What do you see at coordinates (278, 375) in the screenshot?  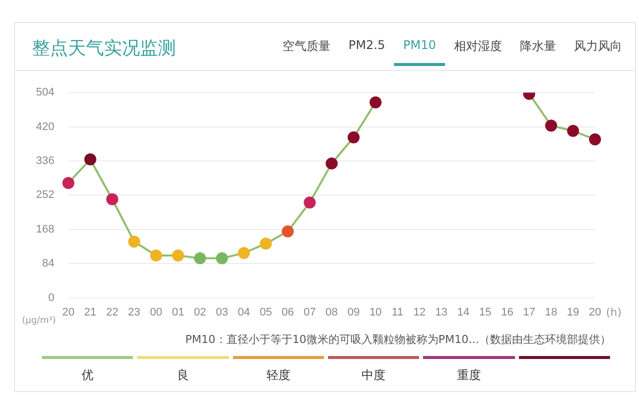 I see `text: 轻度` at bounding box center [278, 375].